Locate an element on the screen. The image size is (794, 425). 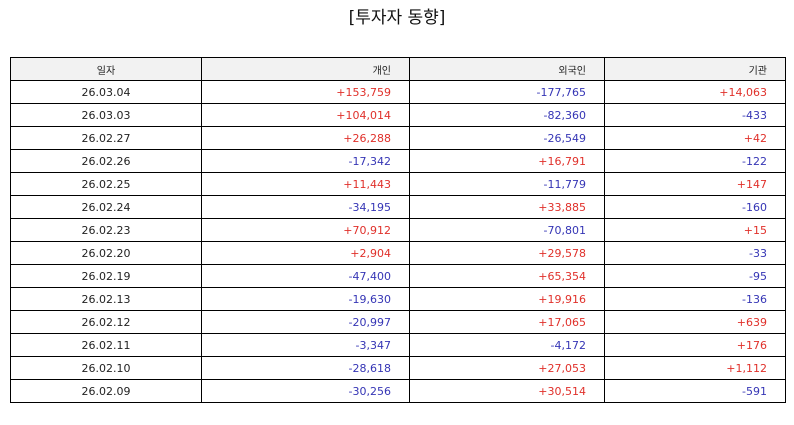
individual-cell: +104,014 is located at coordinates (305, 115).